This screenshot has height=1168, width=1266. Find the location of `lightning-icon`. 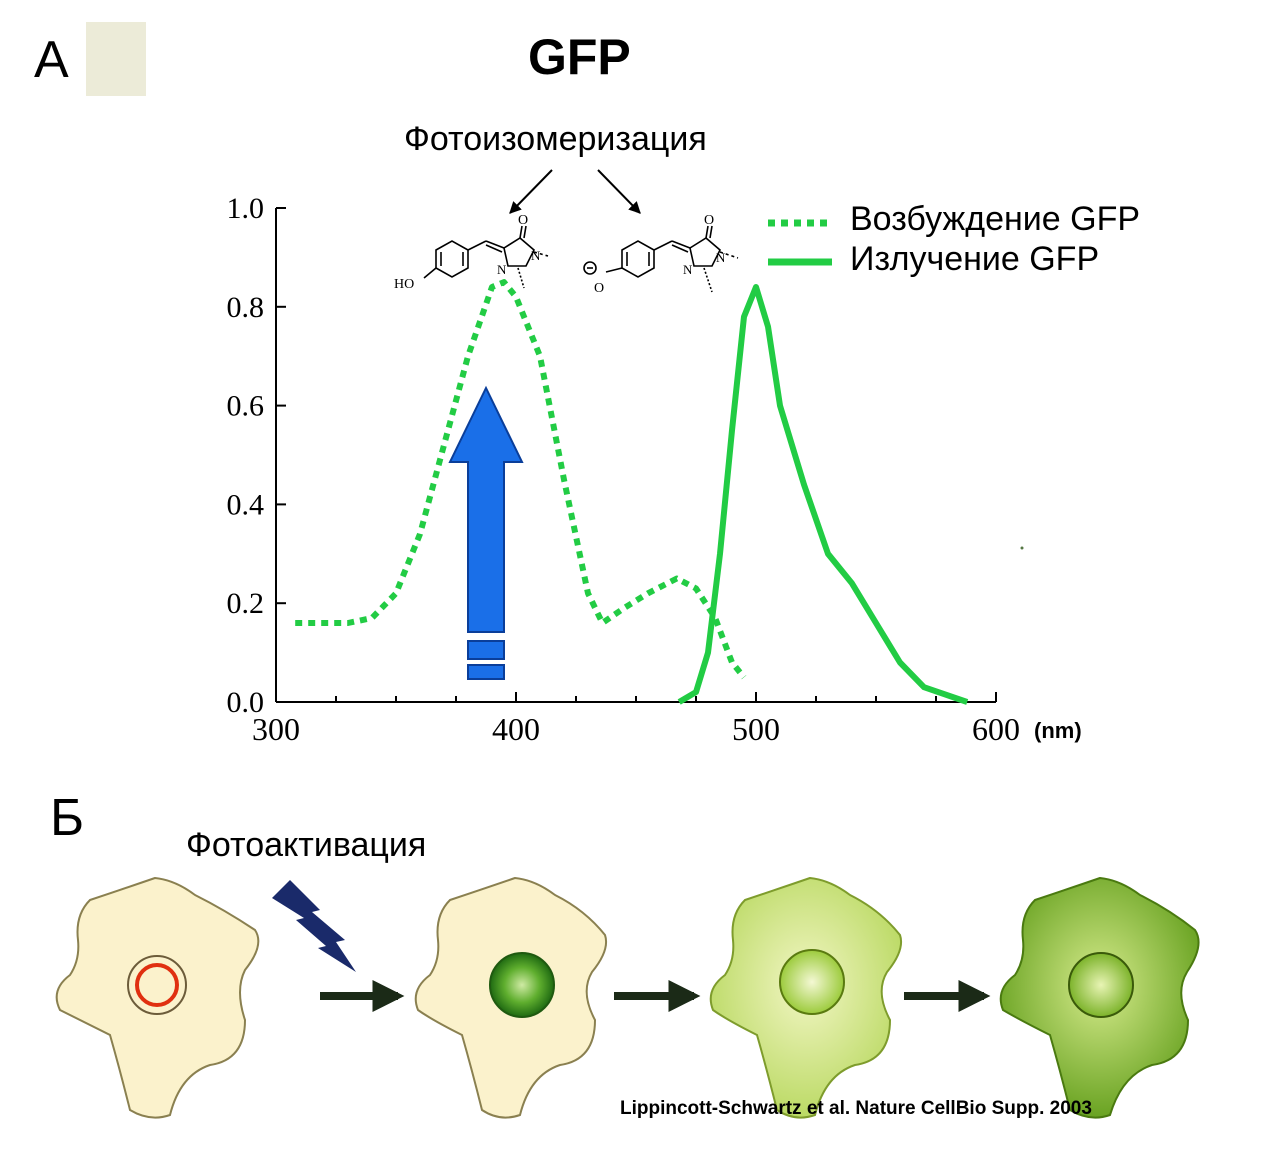

lightning-icon is located at coordinates (314, 926).